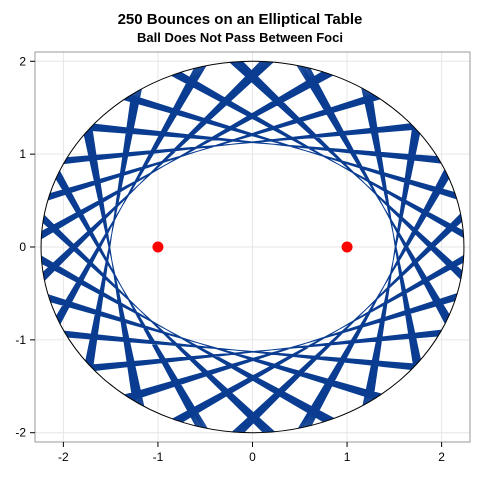 The height and width of the screenshot is (480, 480). Describe the element at coordinates (22, 61) in the screenshot. I see `y-tick-label: 2` at that location.